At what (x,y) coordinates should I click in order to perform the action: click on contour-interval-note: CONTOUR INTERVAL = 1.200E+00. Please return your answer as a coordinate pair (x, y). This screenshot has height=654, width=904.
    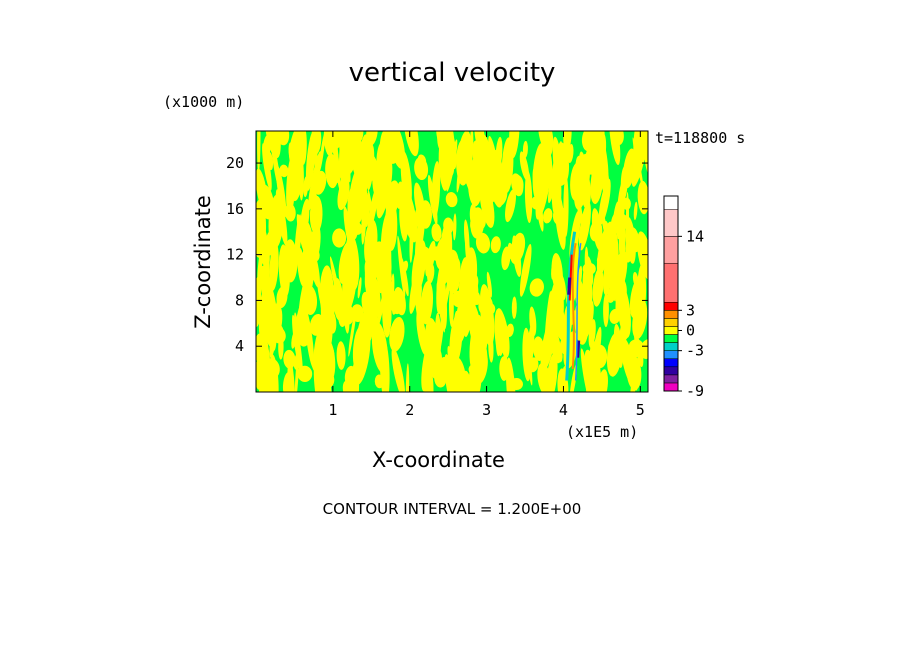
    Looking at the image, I should click on (452, 509).